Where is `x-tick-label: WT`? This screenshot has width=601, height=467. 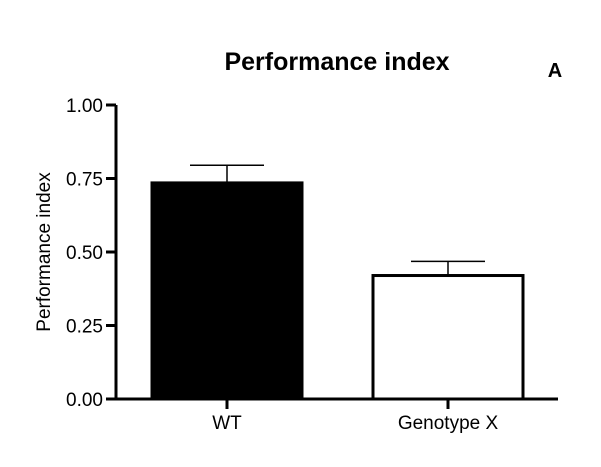
x-tick-label: WT is located at coordinates (227, 423).